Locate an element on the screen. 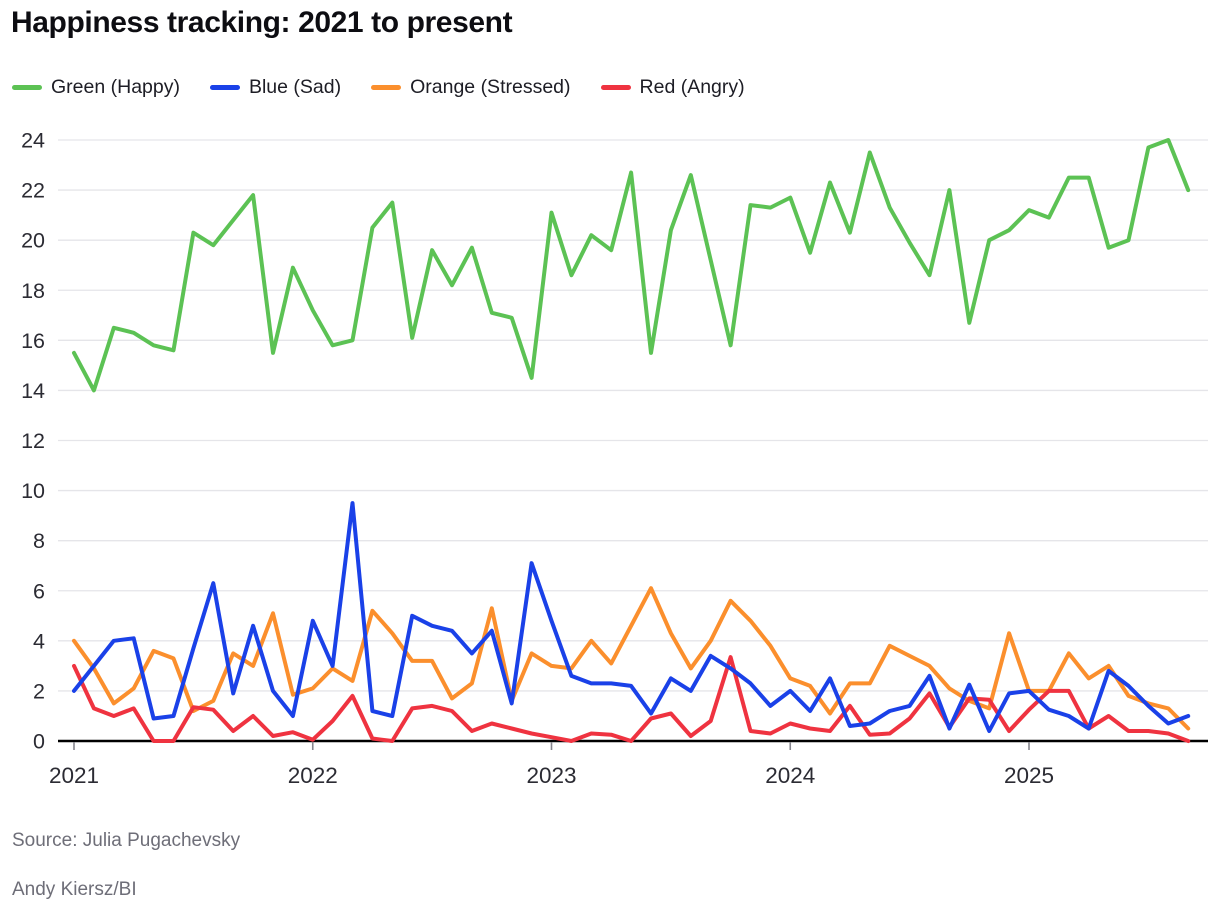 Image resolution: width=1220 pixels, height=918 pixels. y-tick-label: 2 is located at coordinates (39, 691).